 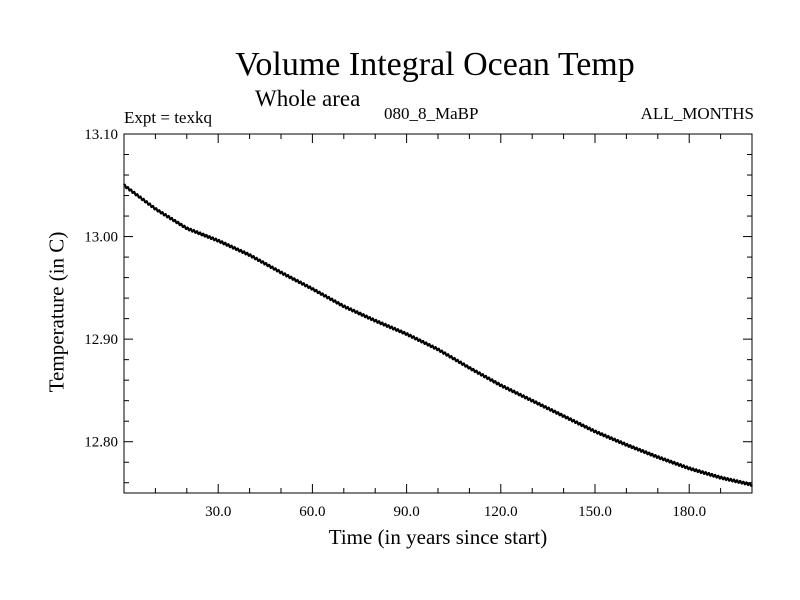 I want to click on x-tick-label: 120.0, so click(x=501, y=512).